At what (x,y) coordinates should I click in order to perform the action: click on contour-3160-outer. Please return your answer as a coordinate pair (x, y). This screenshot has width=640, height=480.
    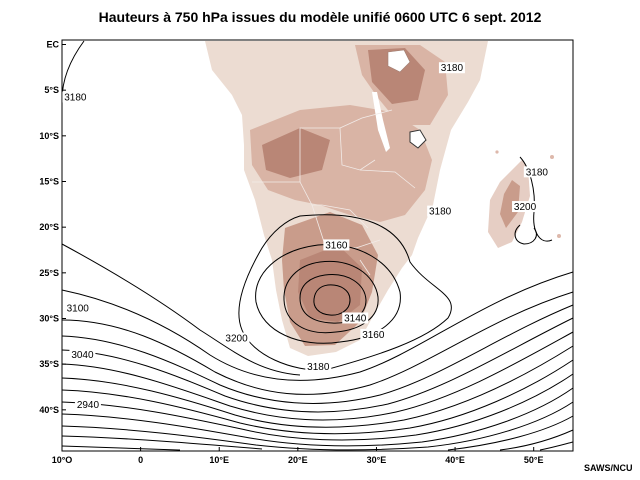
    Looking at the image, I should click on (328, 294).